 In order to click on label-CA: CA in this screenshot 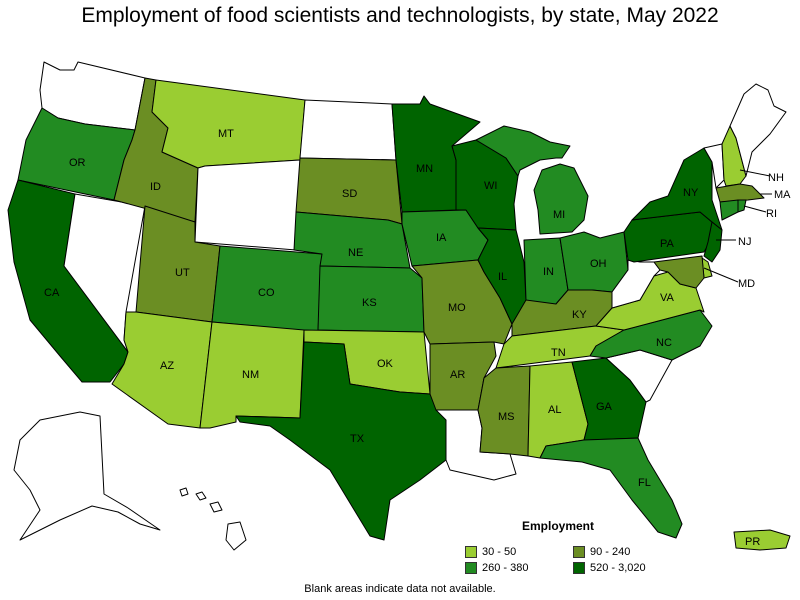, I will do `click(52, 293)`.